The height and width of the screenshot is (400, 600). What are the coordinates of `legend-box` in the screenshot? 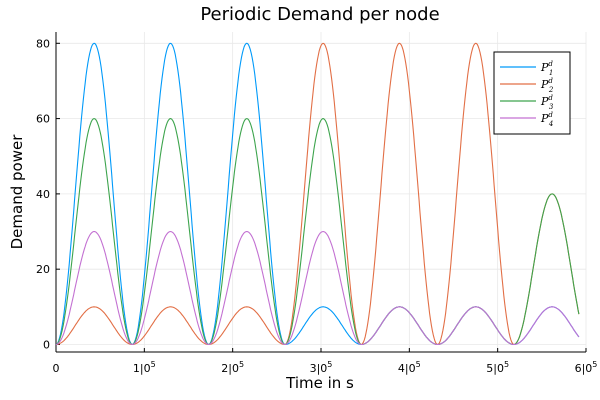 It's located at (532, 93).